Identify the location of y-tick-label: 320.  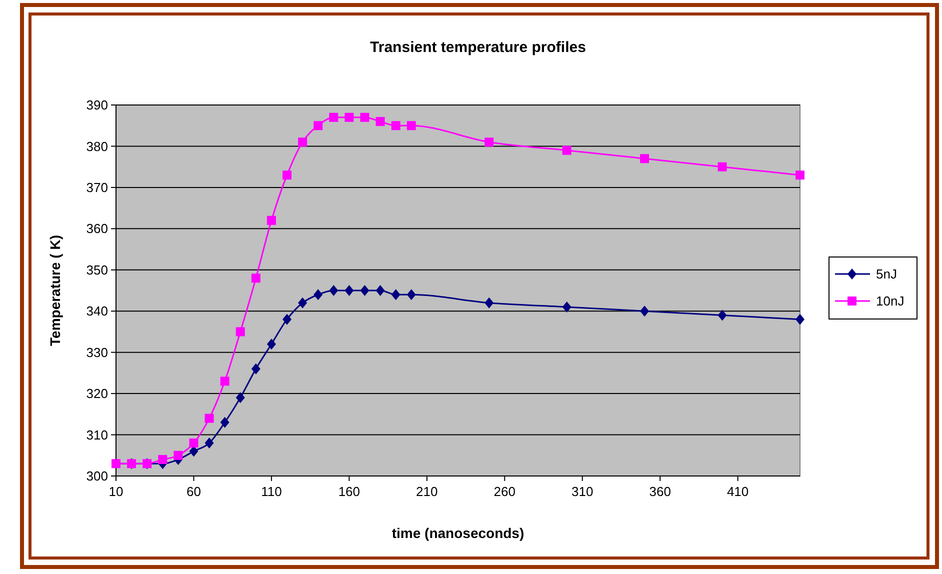
(97, 394).